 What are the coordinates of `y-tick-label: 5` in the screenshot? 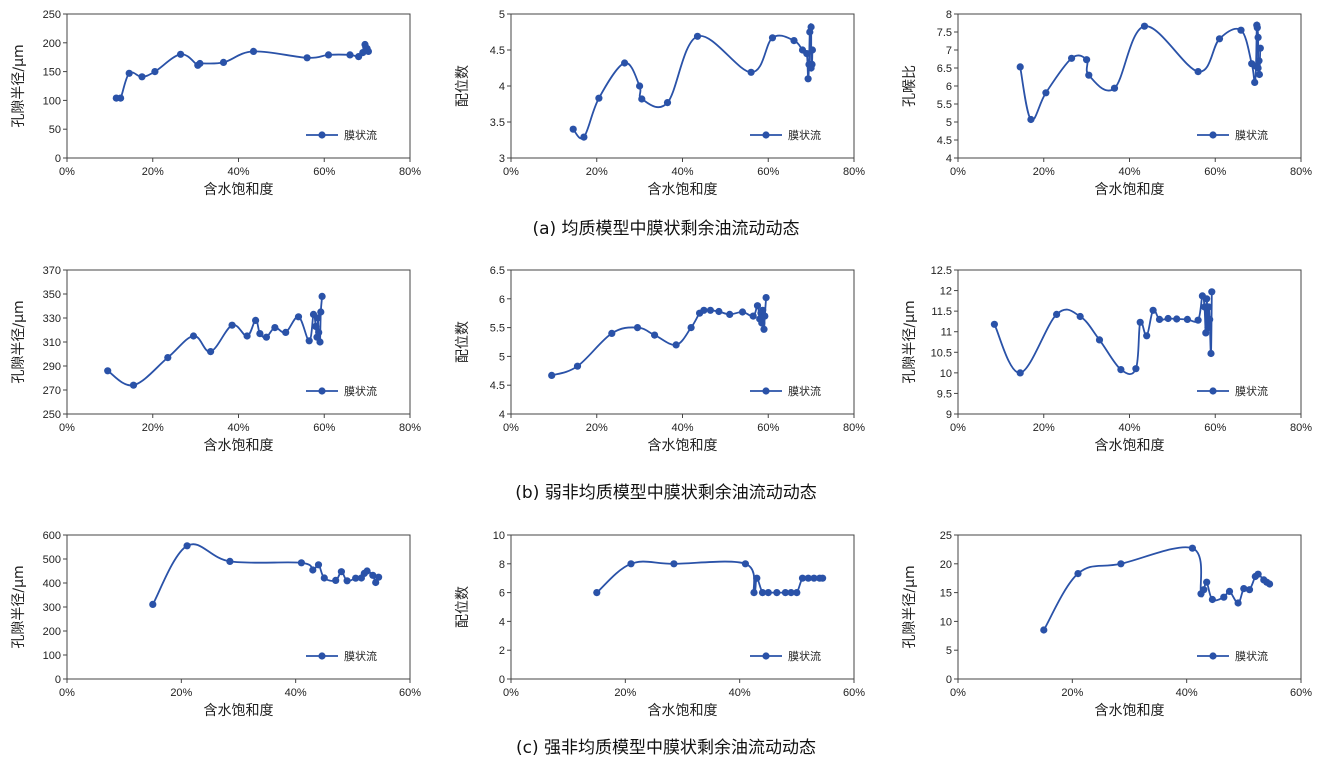 It's located at (502, 15).